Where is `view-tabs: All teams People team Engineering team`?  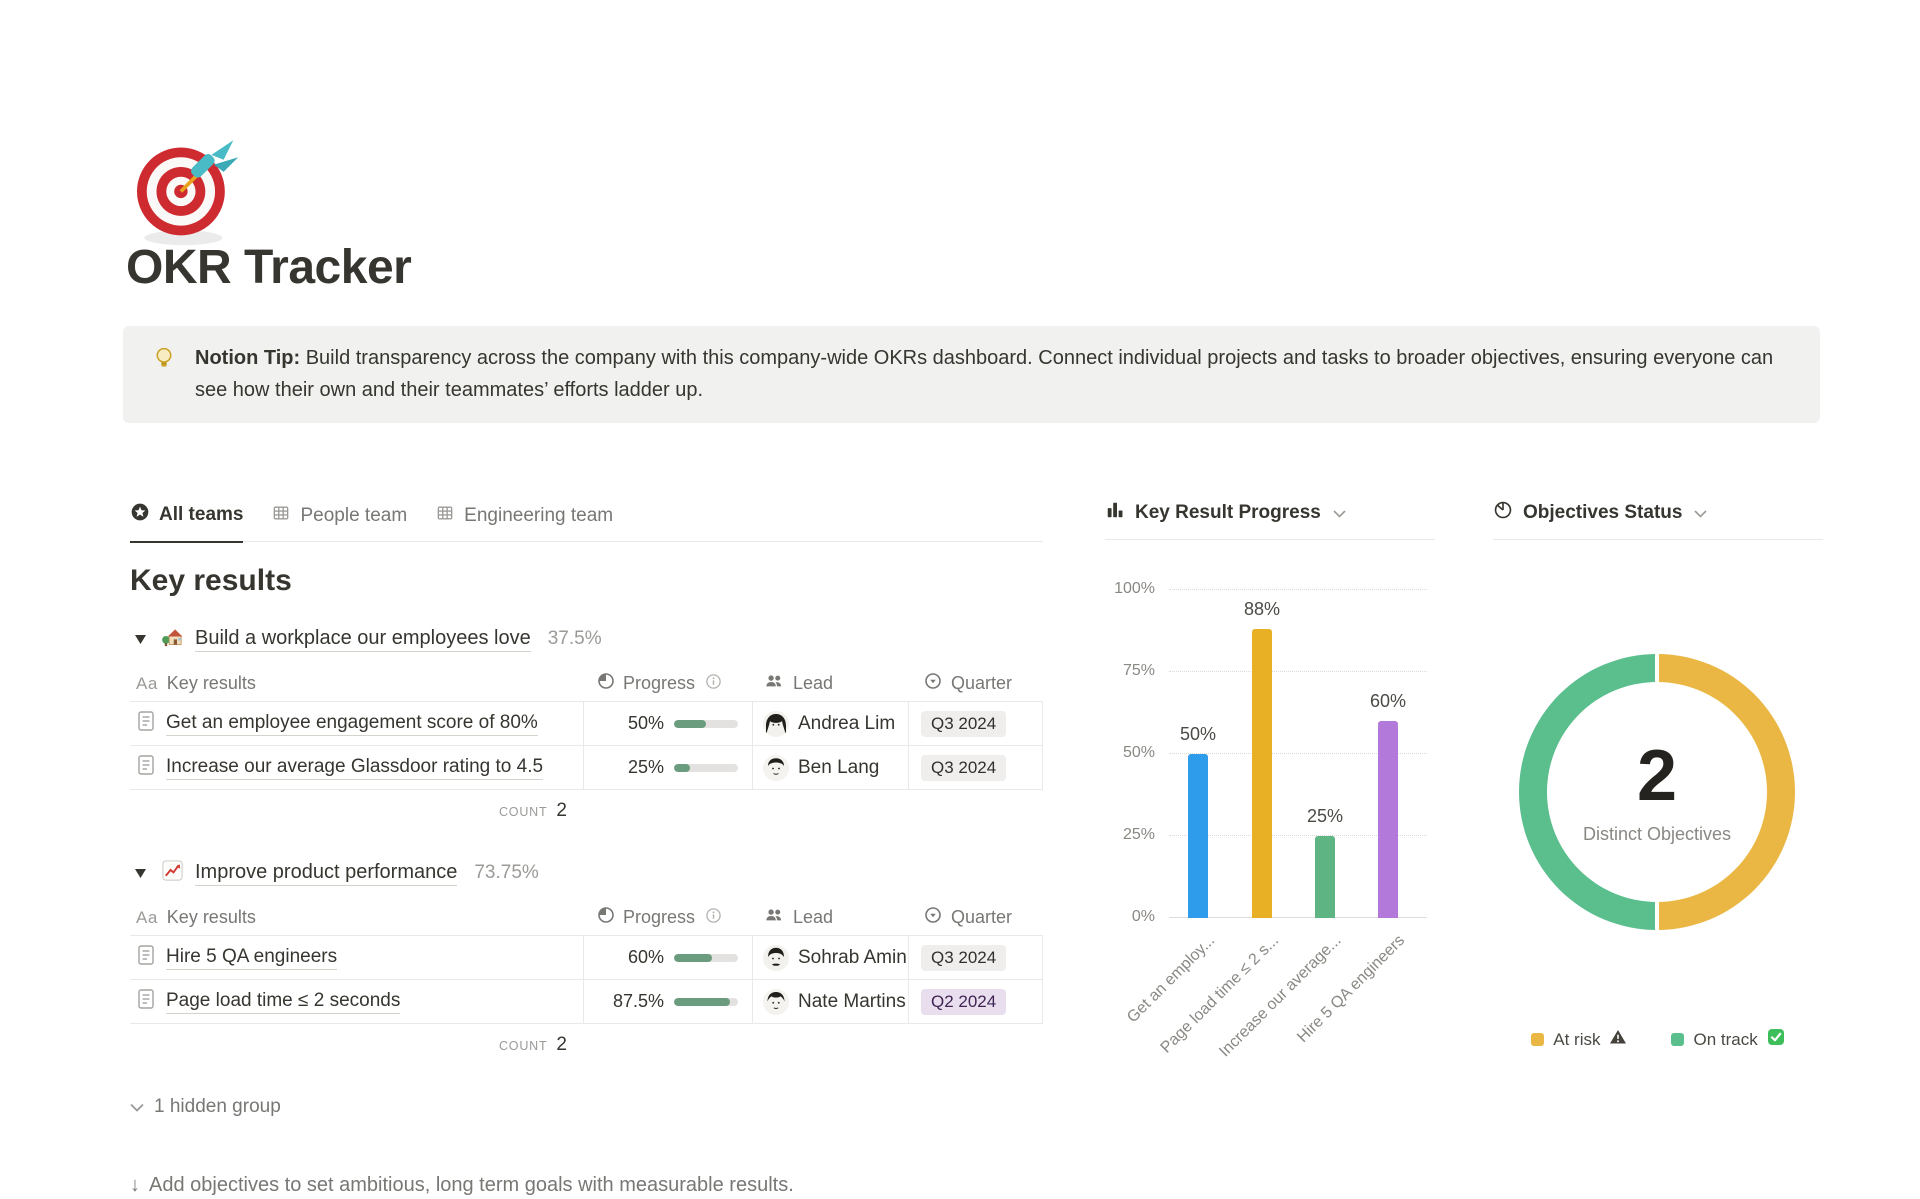 view-tabs: All teams People team Engineering team is located at coordinates (586, 522).